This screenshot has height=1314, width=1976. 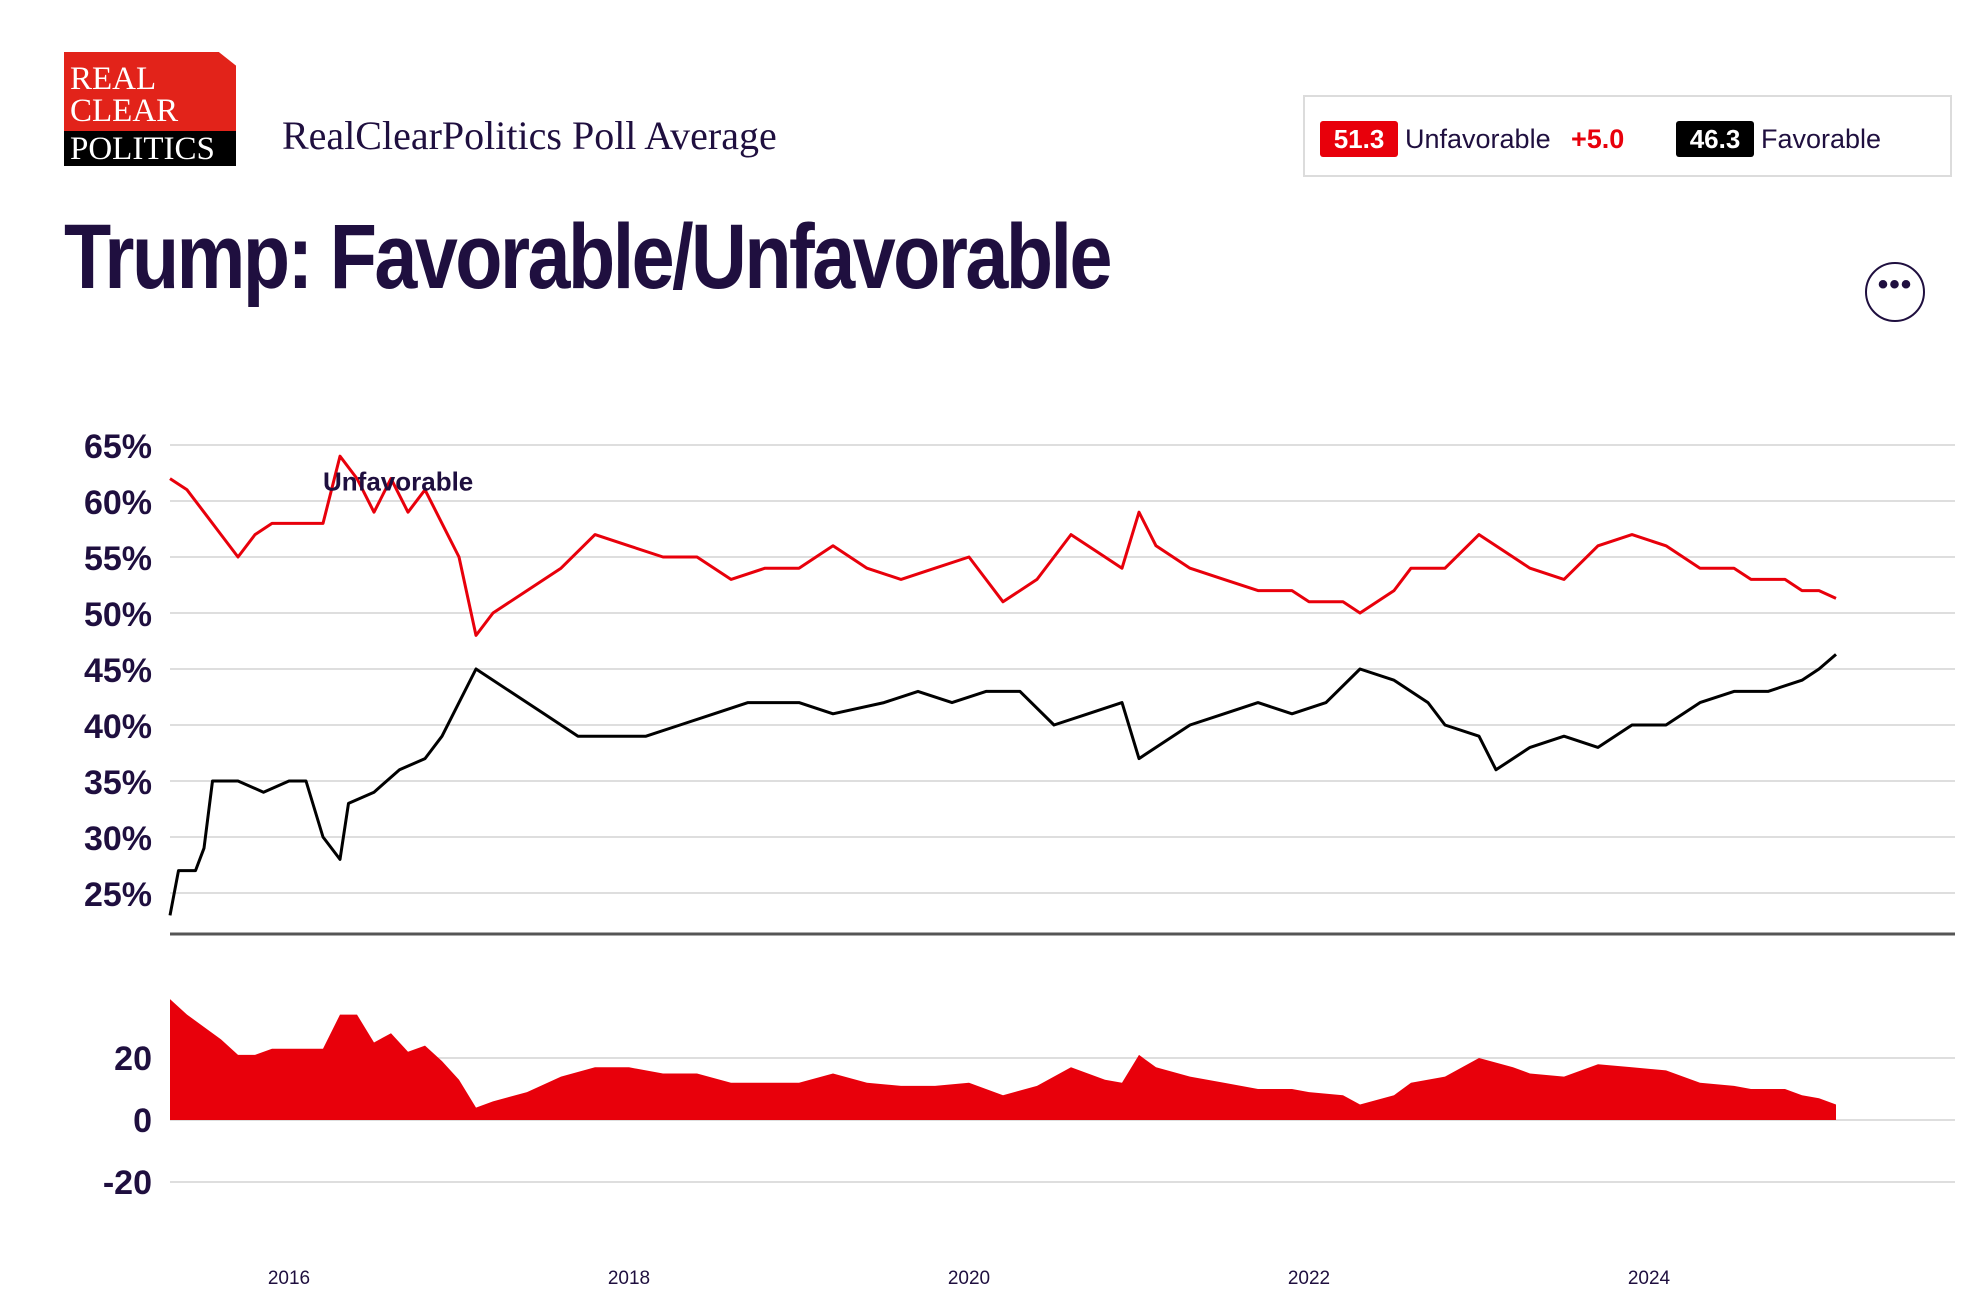 What do you see at coordinates (1598, 139) in the screenshot?
I see `spread-value: +5.0` at bounding box center [1598, 139].